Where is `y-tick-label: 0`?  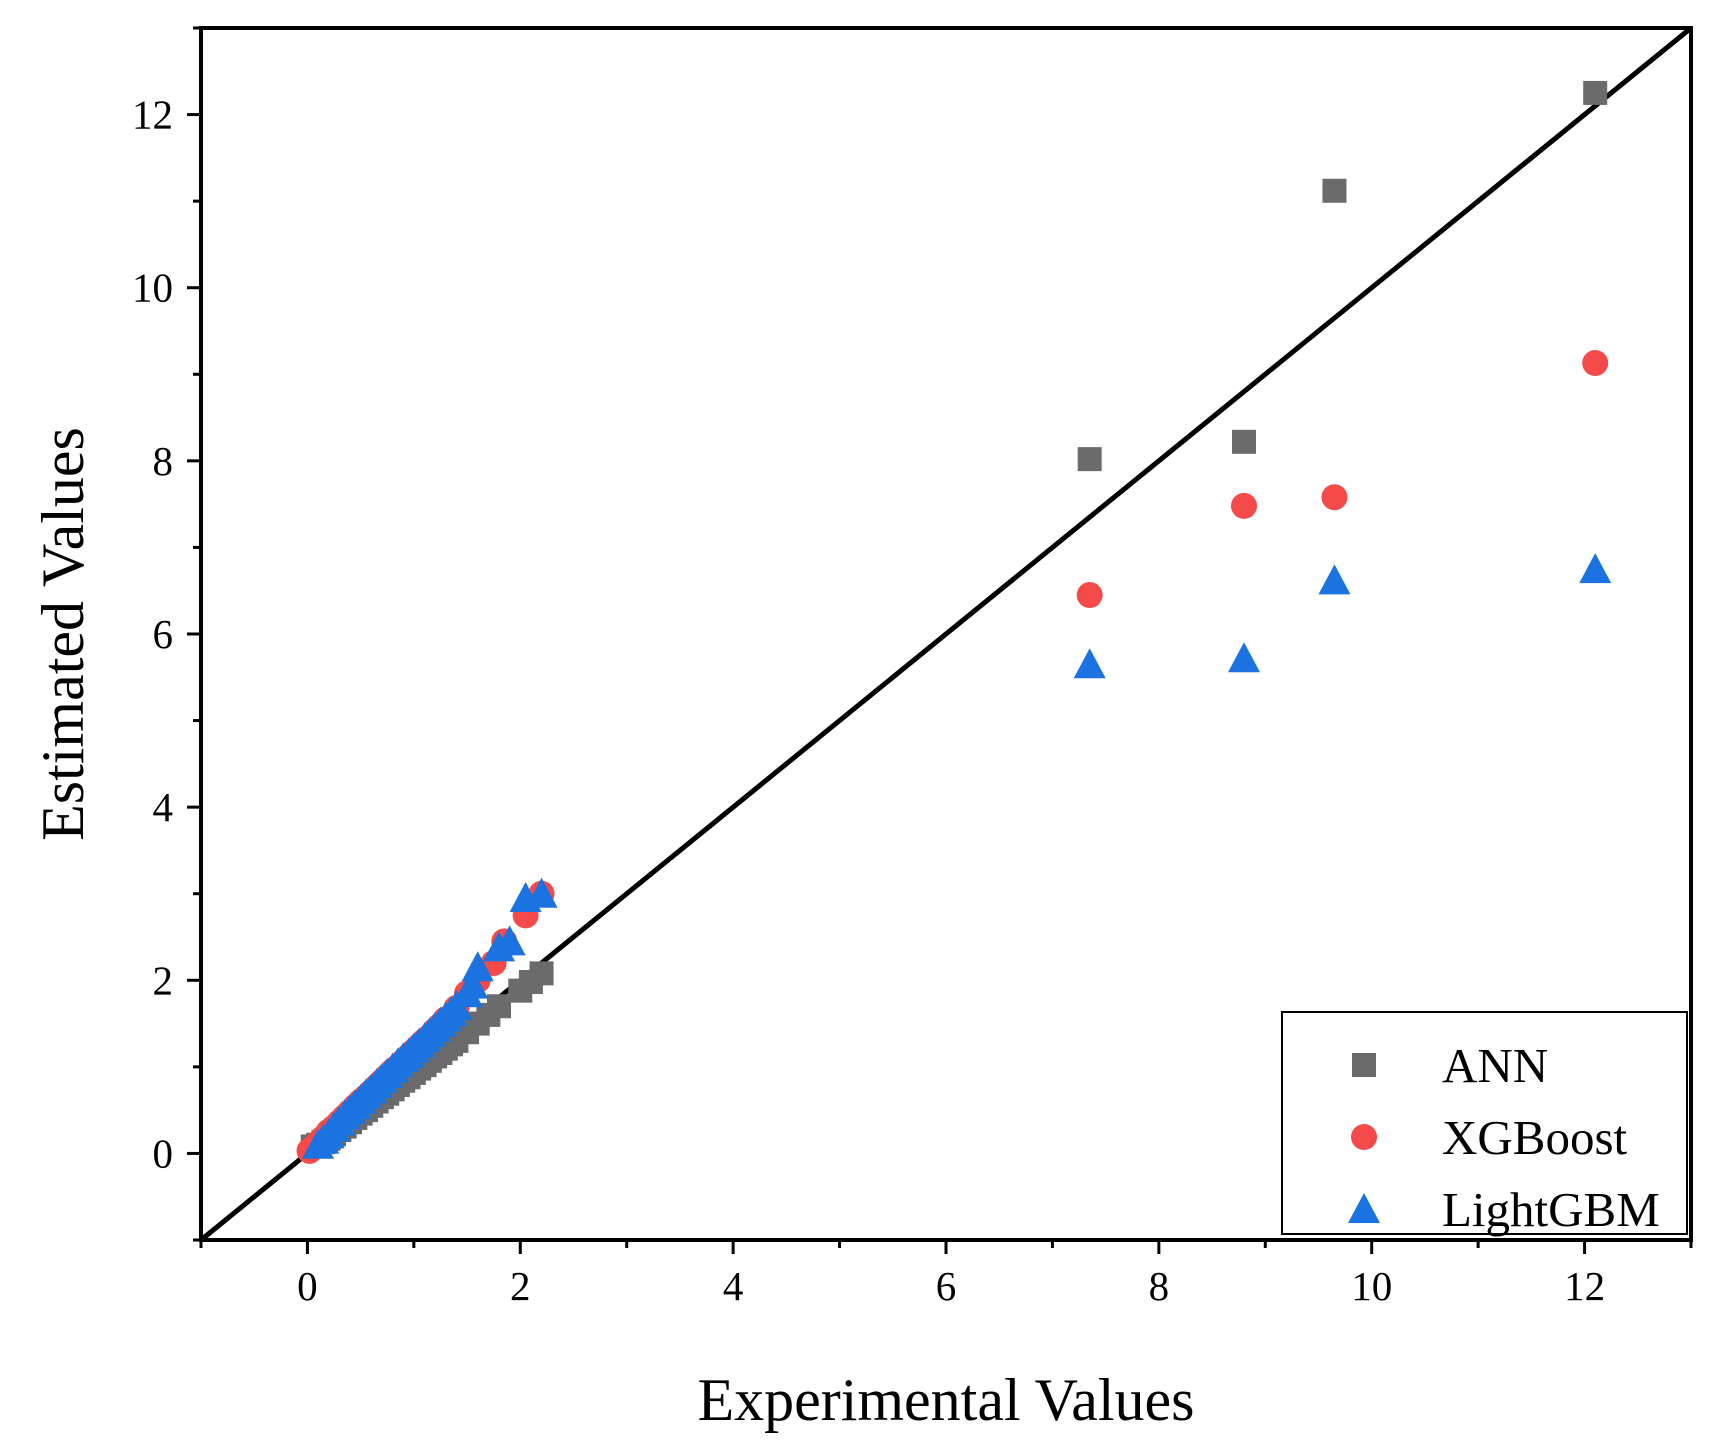
y-tick-label: 0 is located at coordinates (163, 1153).